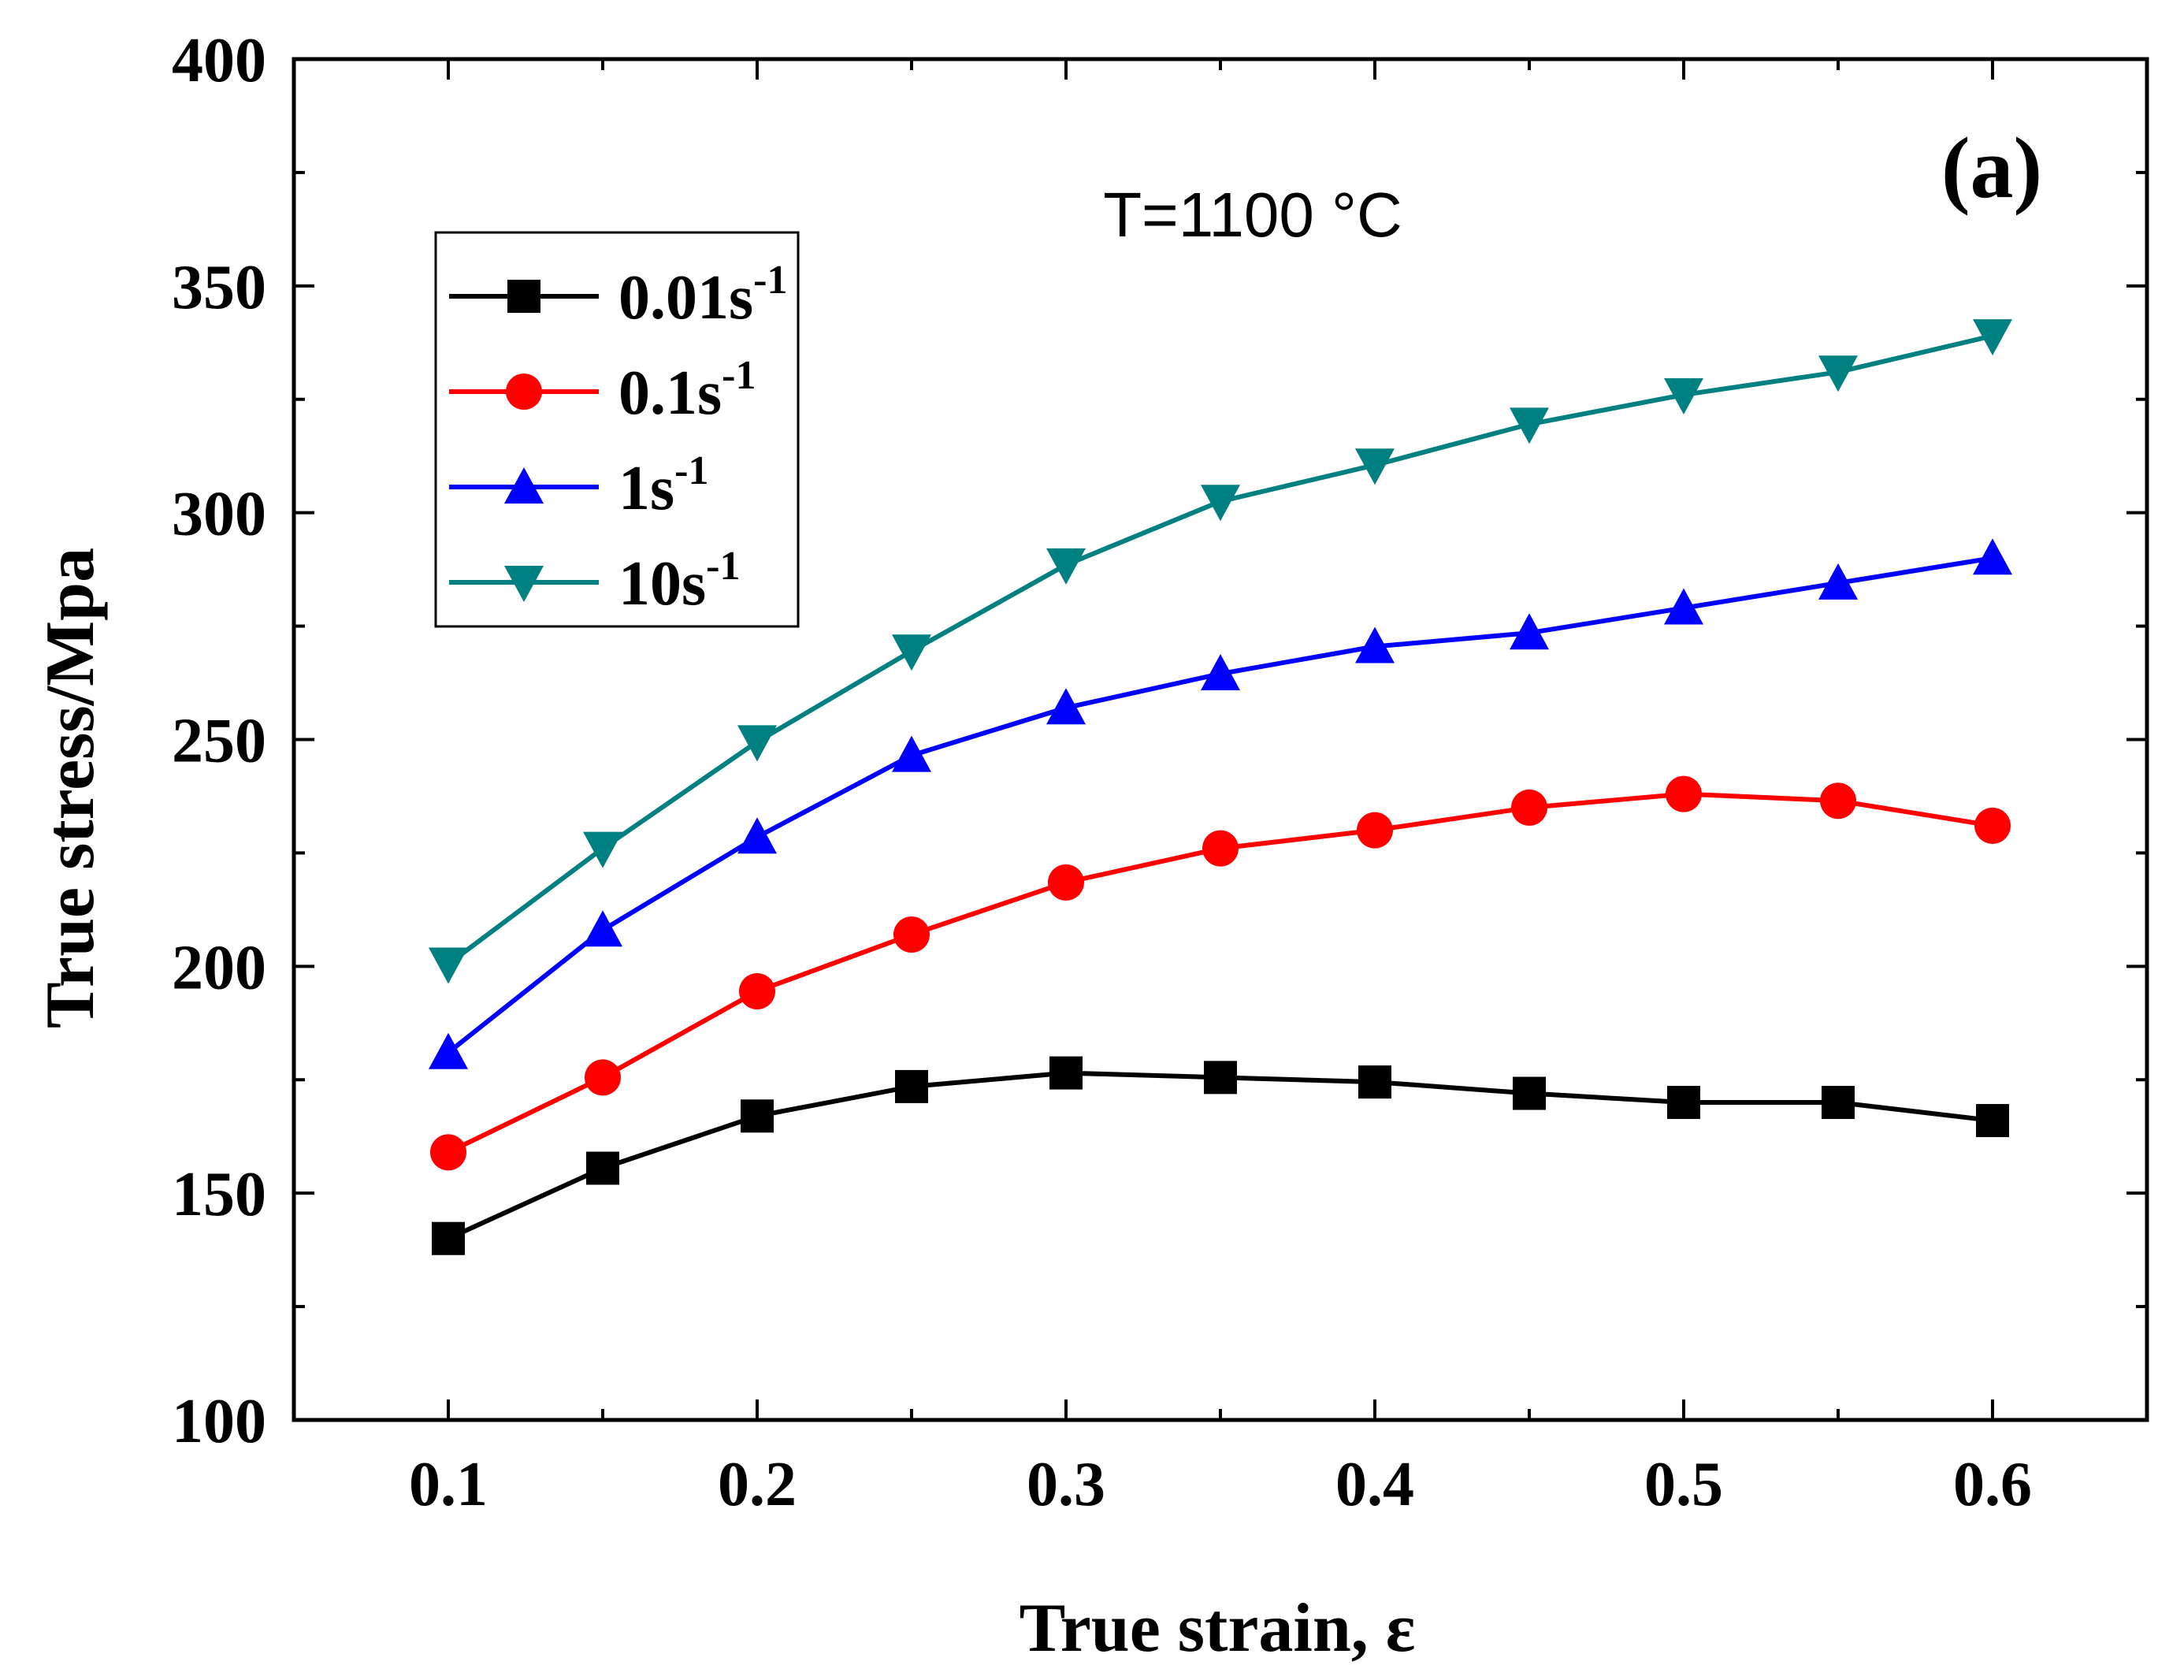  I want to click on x-tick-label: 0.6, so click(1992, 1484).